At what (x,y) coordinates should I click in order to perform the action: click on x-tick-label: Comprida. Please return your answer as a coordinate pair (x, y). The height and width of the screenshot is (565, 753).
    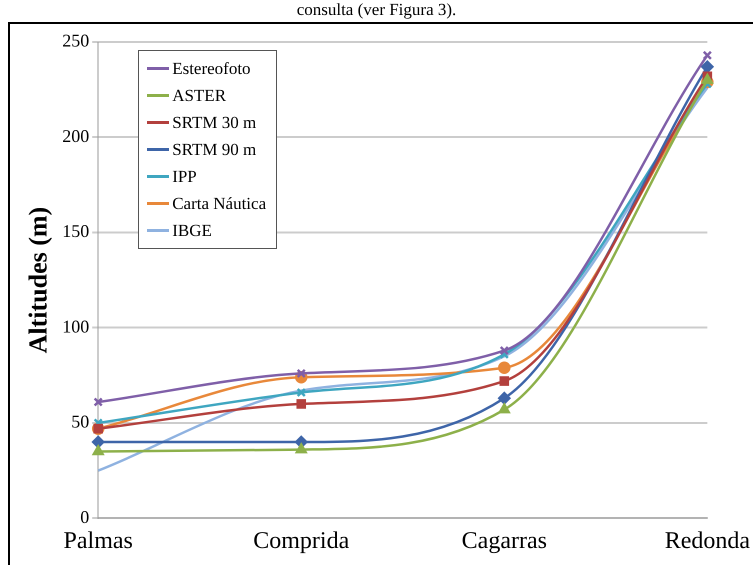
    Looking at the image, I should click on (301, 541).